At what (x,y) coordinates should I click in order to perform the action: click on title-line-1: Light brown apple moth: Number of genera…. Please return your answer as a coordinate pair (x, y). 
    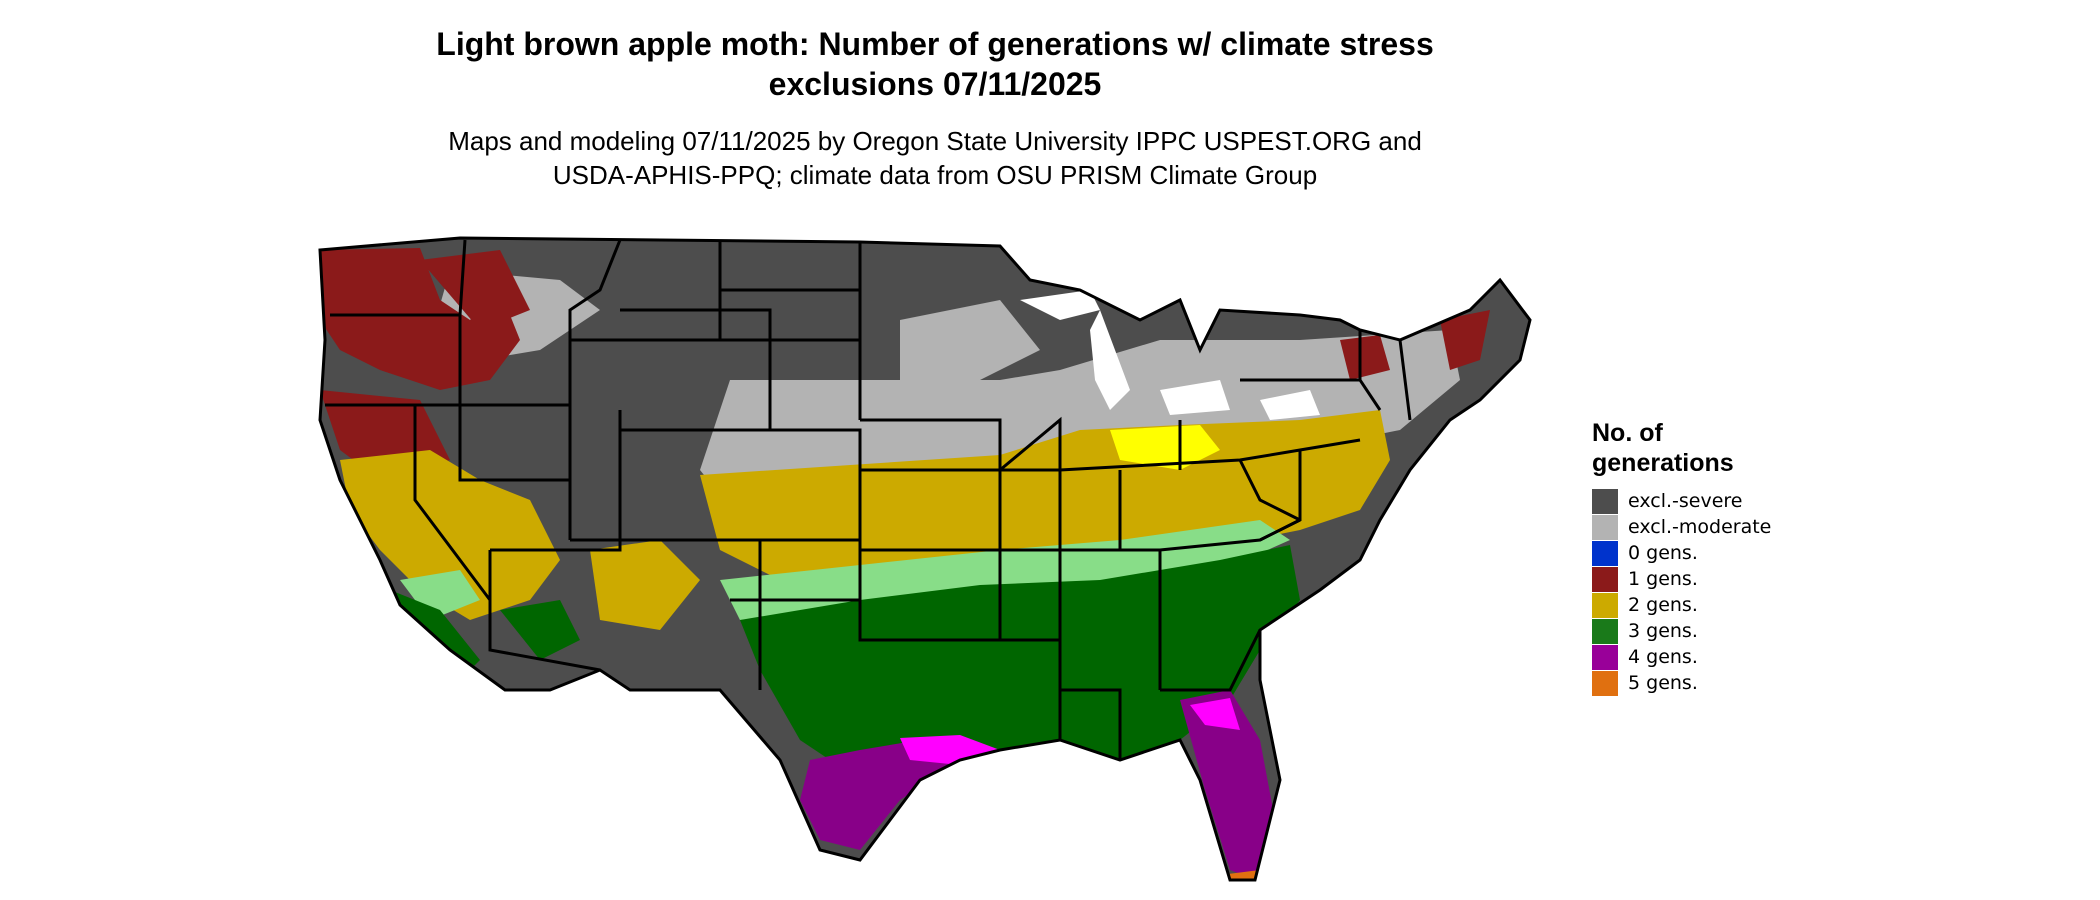
    Looking at the image, I should click on (935, 44).